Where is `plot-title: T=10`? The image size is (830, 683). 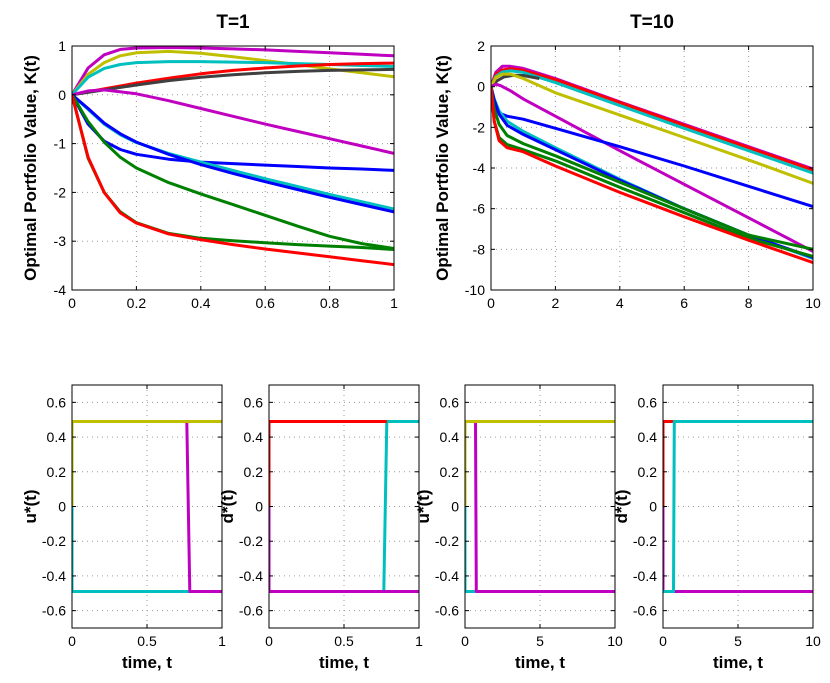
plot-title: T=10 is located at coordinates (652, 22).